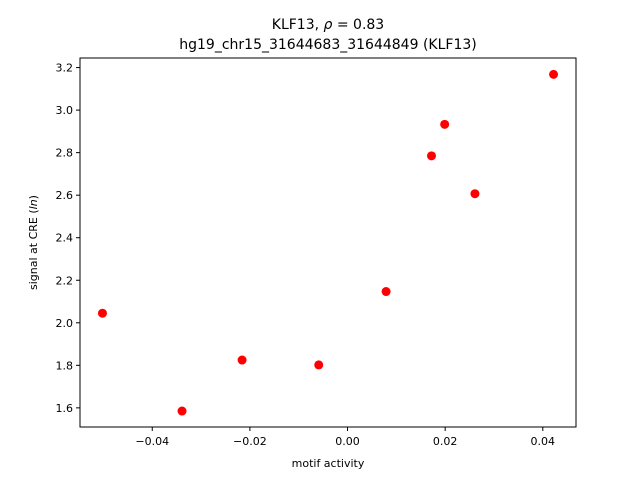 The height and width of the screenshot is (480, 640). What do you see at coordinates (65, 153) in the screenshot?
I see `y-tick-label: 2.8` at bounding box center [65, 153].